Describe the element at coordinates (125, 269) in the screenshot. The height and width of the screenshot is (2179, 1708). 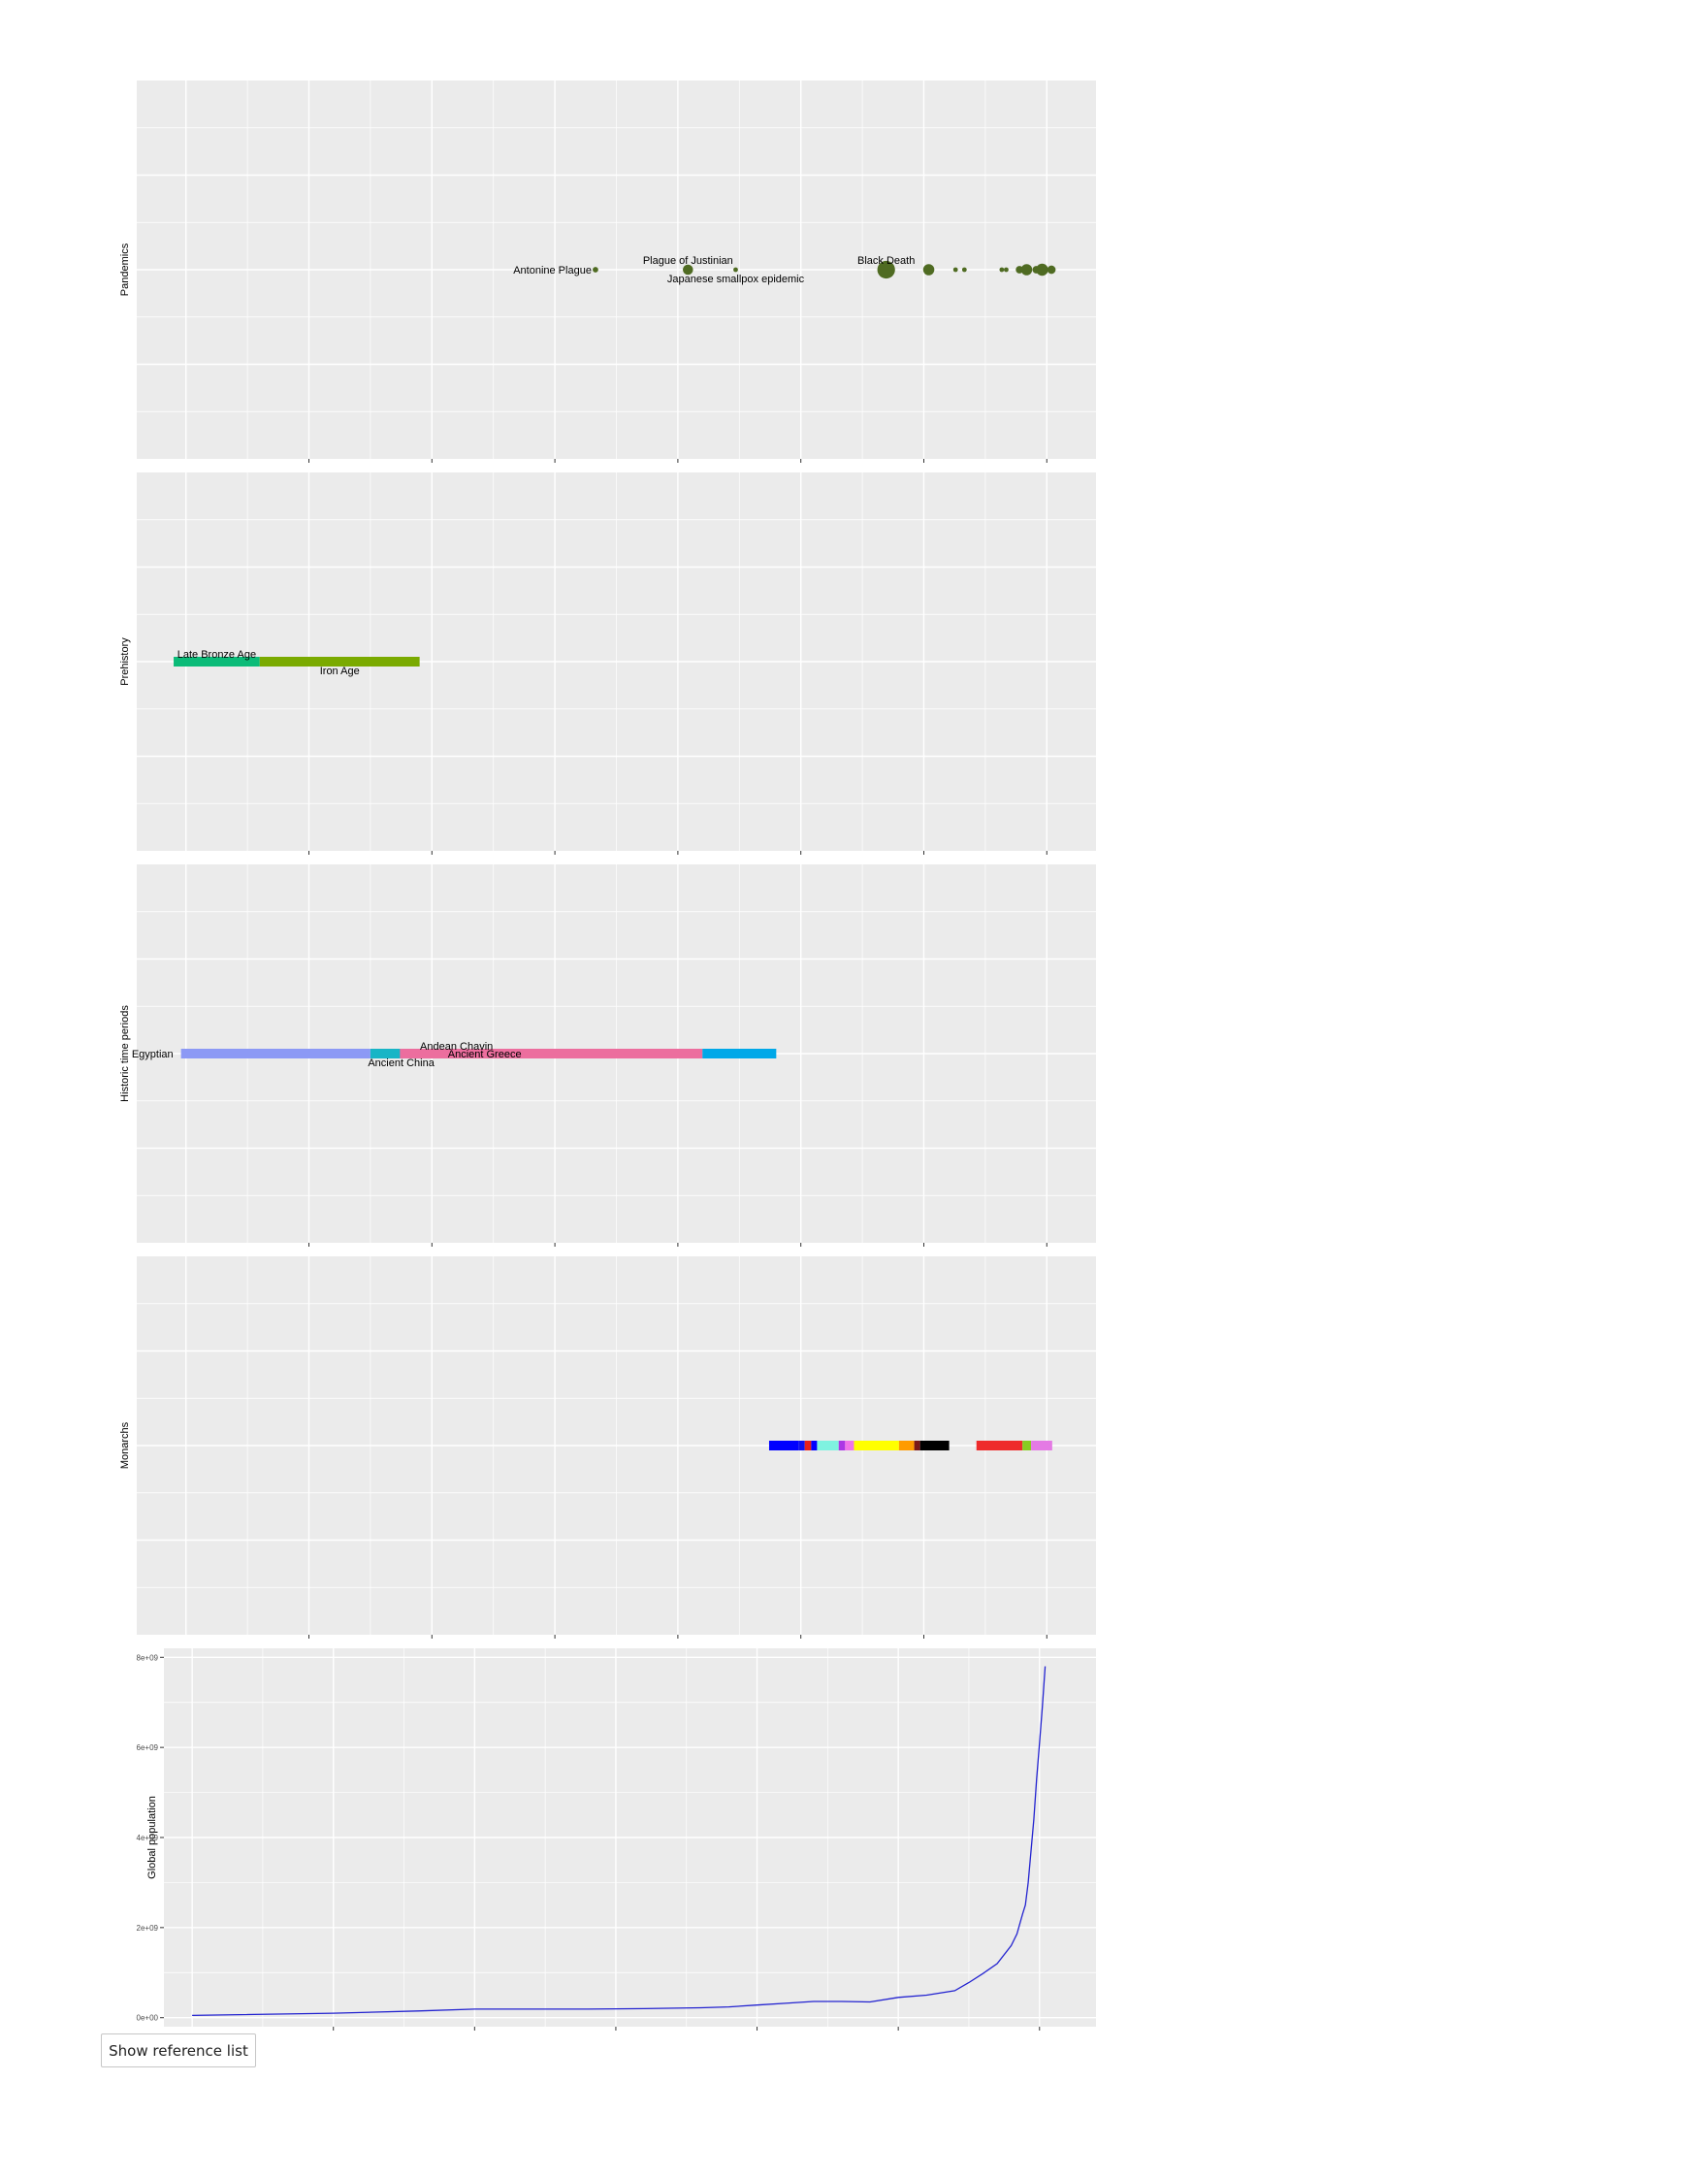
I see `y-axis-label: Pandemics` at that location.